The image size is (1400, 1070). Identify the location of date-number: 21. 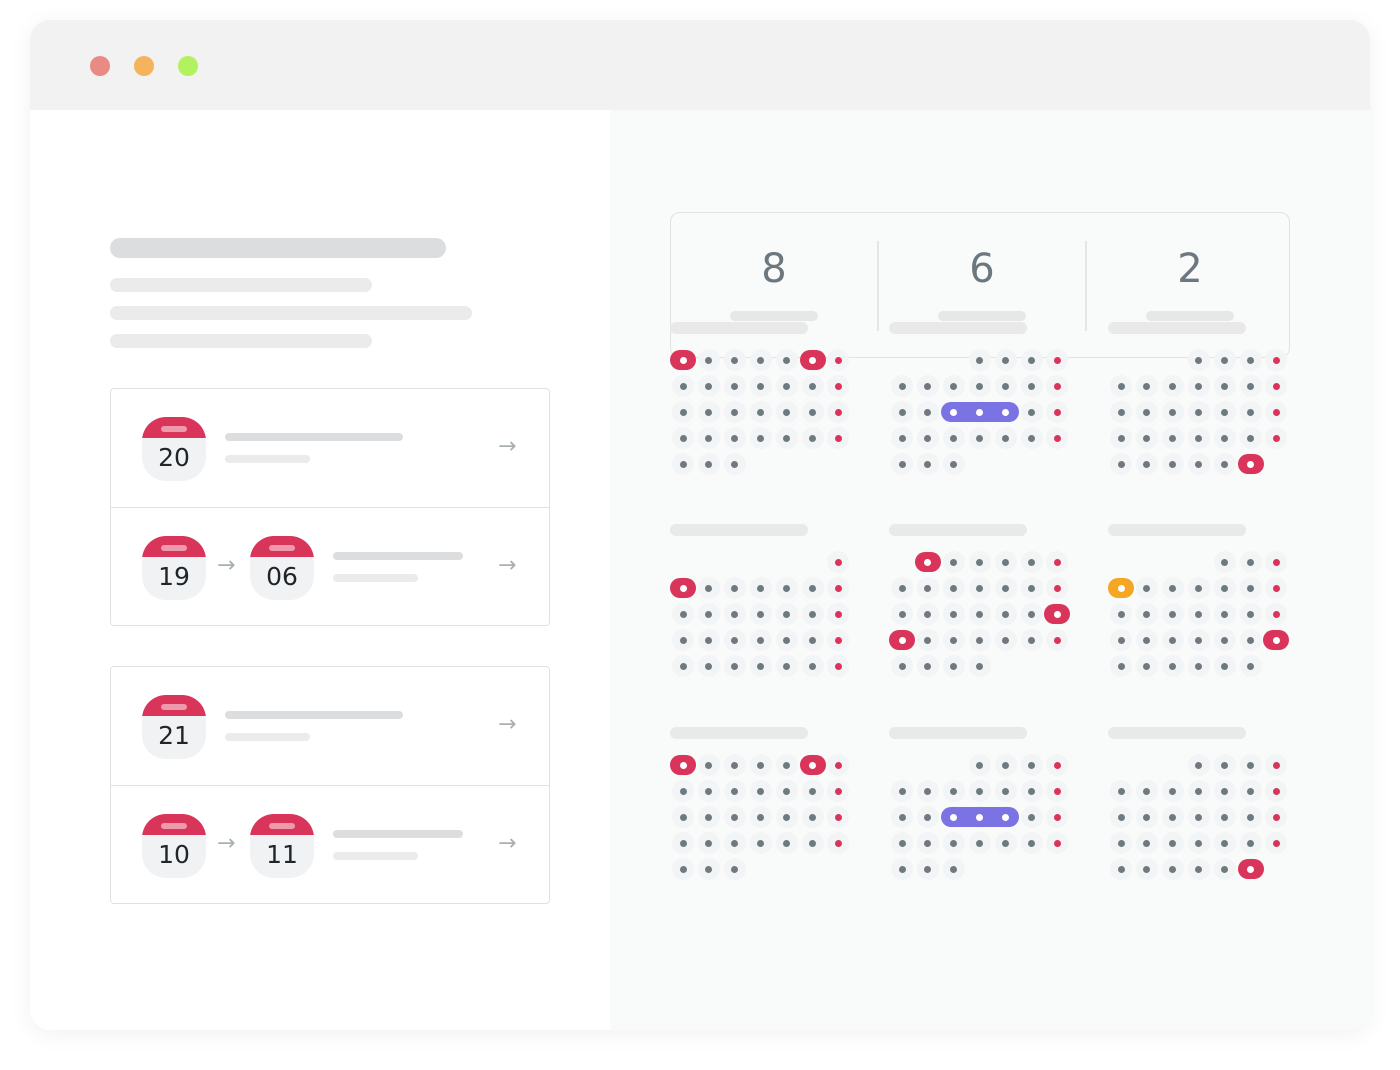
(174, 735).